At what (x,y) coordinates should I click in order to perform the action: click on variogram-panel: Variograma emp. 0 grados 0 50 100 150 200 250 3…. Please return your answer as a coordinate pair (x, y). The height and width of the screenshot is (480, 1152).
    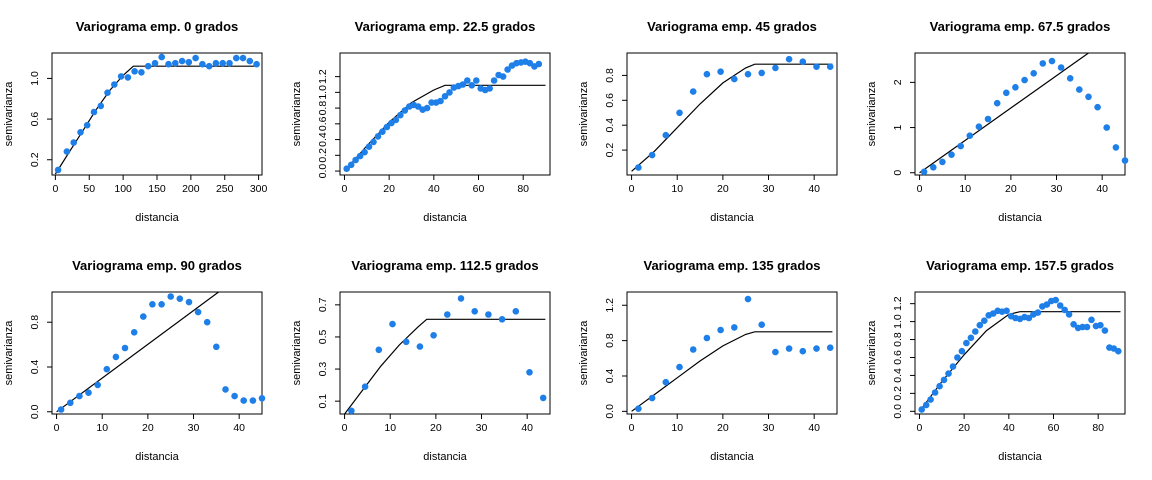
    Looking at the image, I should click on (135, 121).